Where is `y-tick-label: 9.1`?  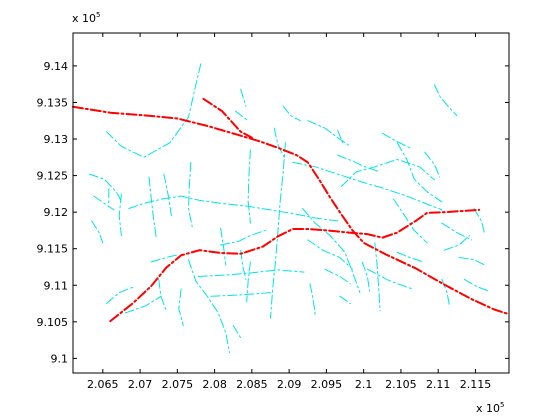 y-tick-label: 9.1 is located at coordinates (60, 358).